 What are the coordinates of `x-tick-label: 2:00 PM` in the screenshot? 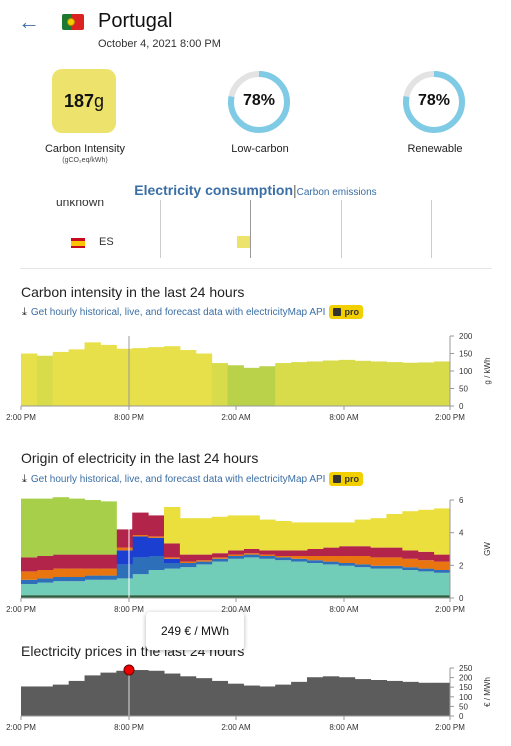 It's located at (21, 727).